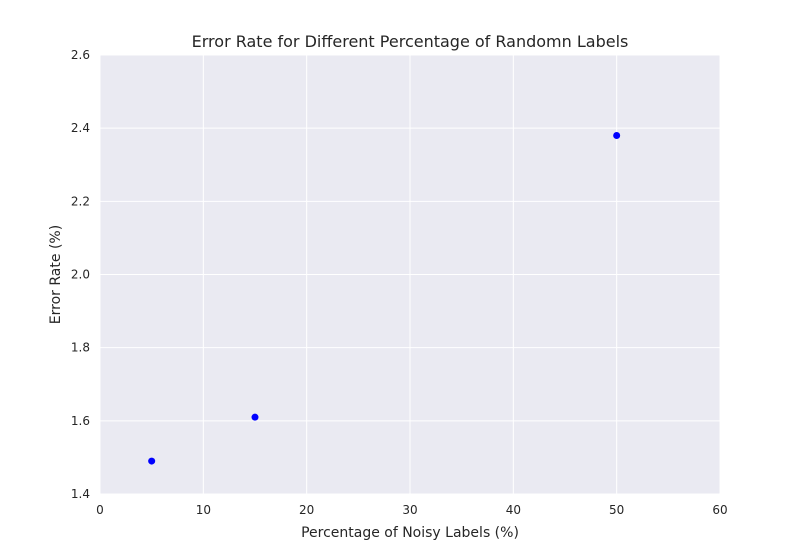 The height and width of the screenshot is (550, 800). What do you see at coordinates (56, 274) in the screenshot?
I see `y-axis-label: Error Rate (%)` at bounding box center [56, 274].